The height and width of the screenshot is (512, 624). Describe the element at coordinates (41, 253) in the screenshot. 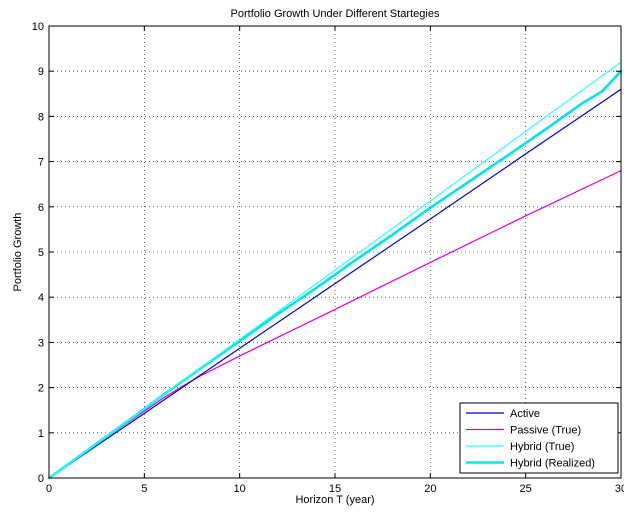

I see `y-tick-label: 5` at that location.